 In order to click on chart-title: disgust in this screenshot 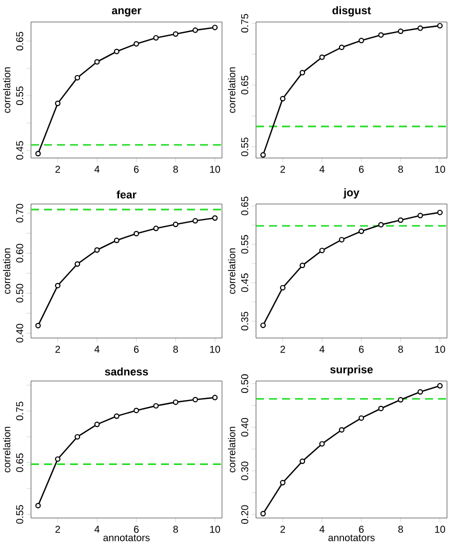, I will do `click(351, 11)`.